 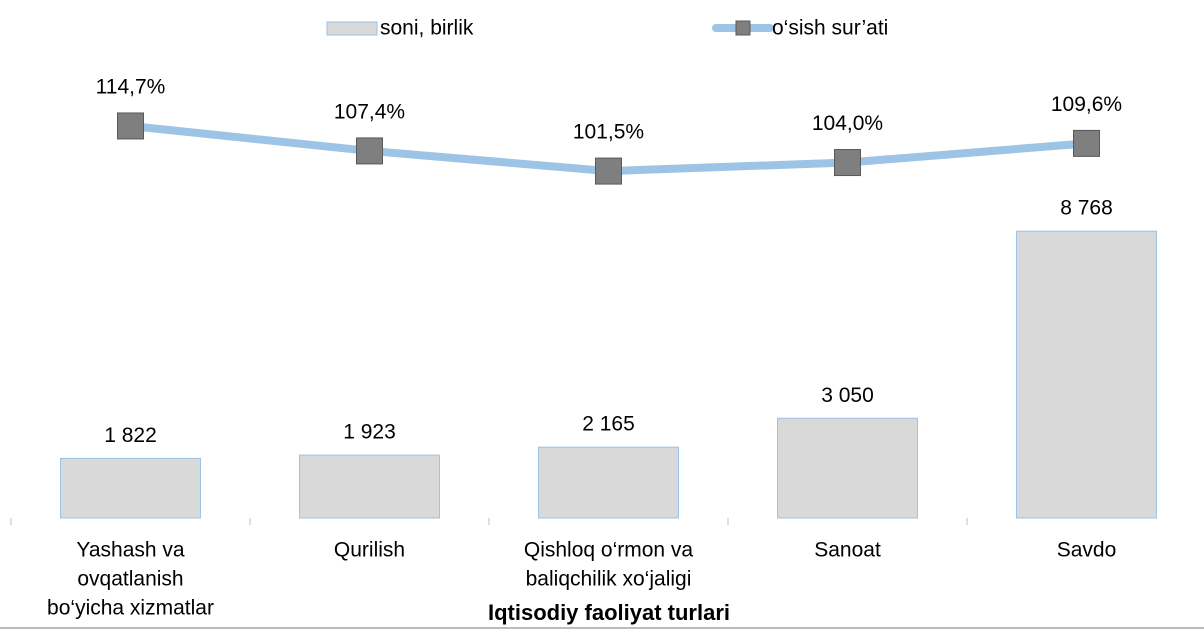 I want to click on data-label: 107,4%, so click(x=369, y=111).